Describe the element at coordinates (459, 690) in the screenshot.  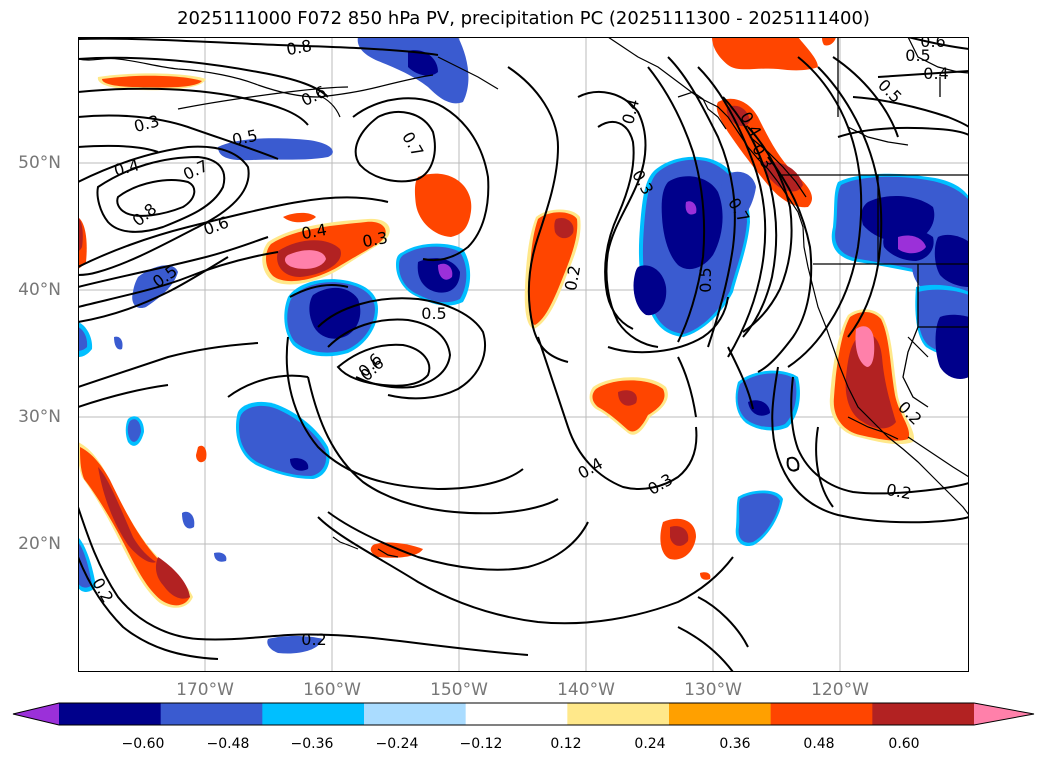
I see `longitude-label: 150°W` at that location.